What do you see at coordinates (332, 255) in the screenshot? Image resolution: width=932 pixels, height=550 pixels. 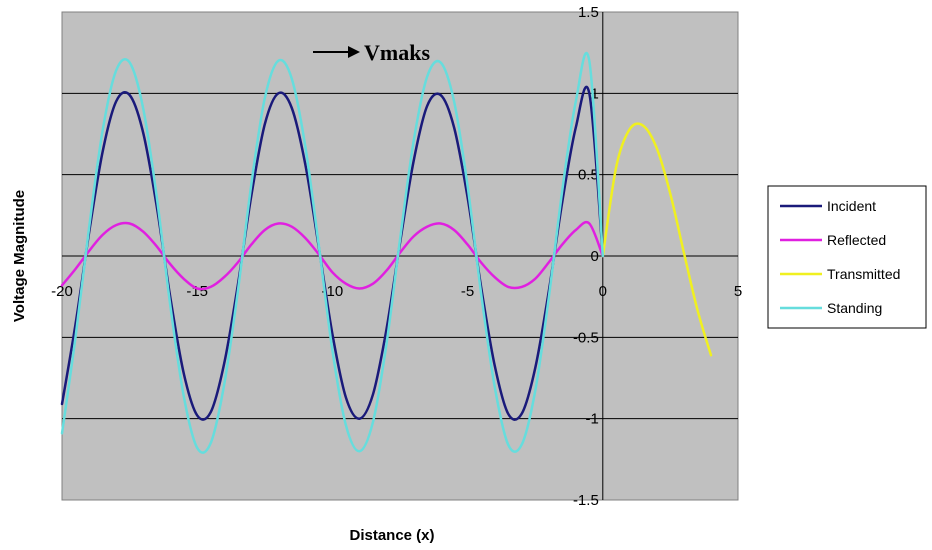 I see `series-line-reflected` at bounding box center [332, 255].